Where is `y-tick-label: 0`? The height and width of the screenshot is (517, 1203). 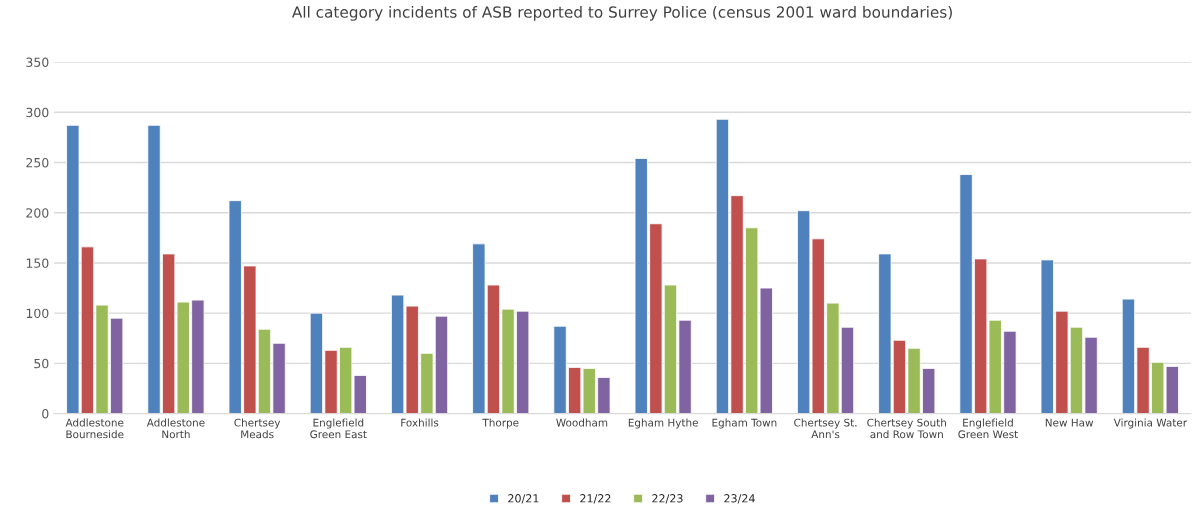 y-tick-label: 0 is located at coordinates (45, 414).